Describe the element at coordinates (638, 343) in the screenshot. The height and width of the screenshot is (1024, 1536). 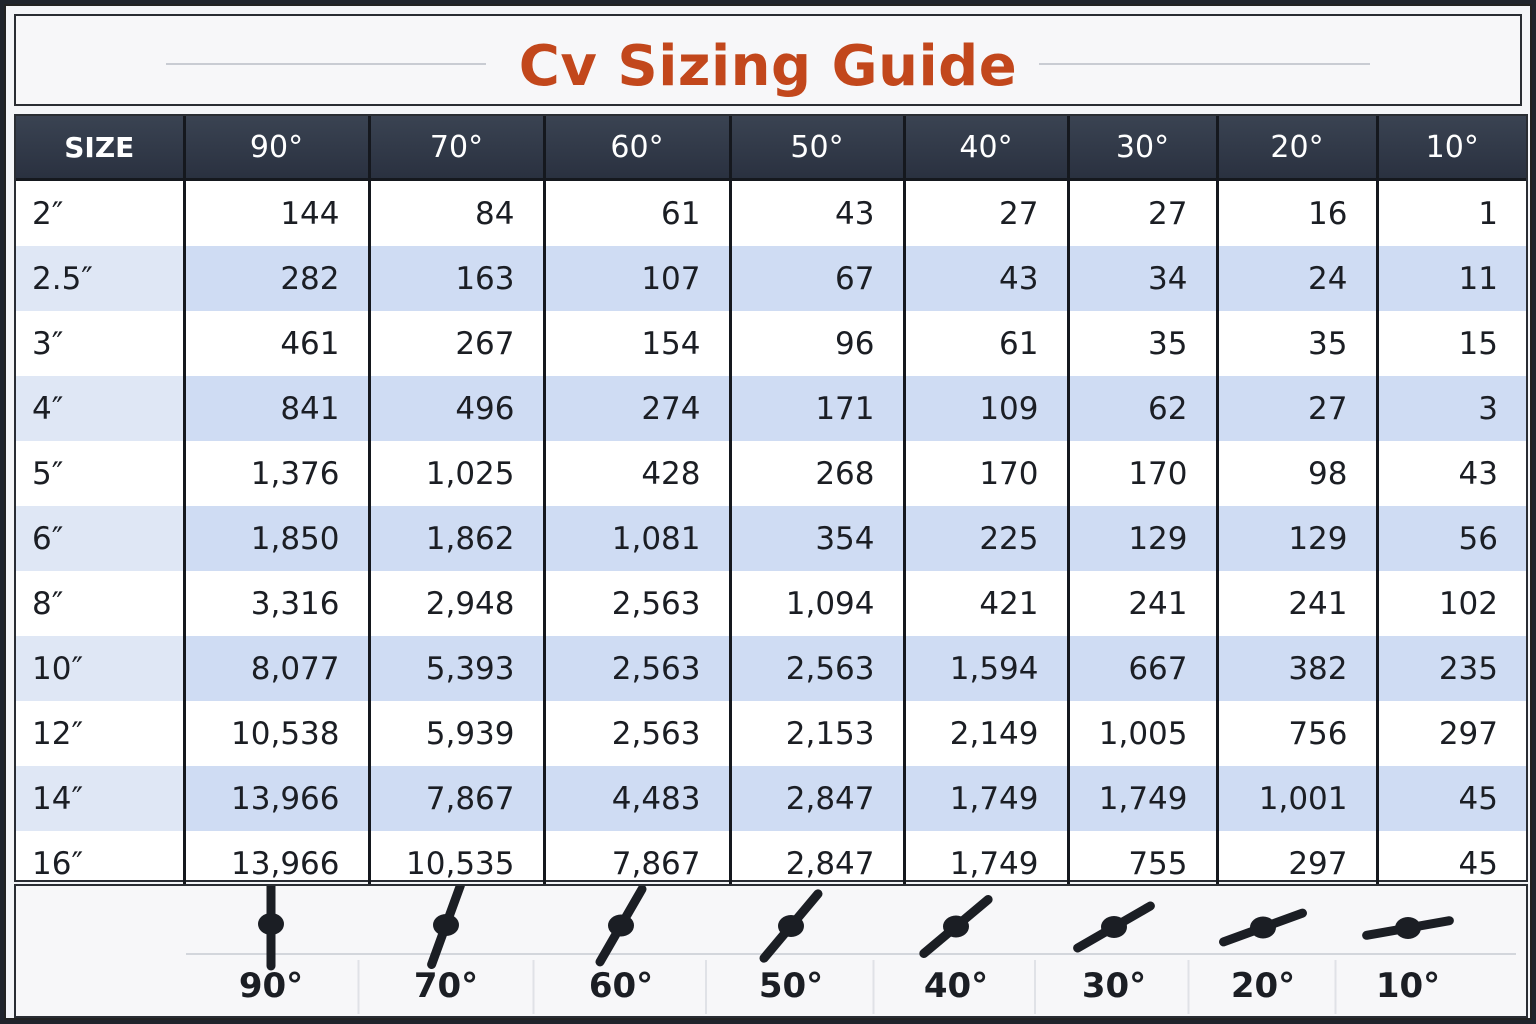
I see `cv-value-cell: 154` at that location.